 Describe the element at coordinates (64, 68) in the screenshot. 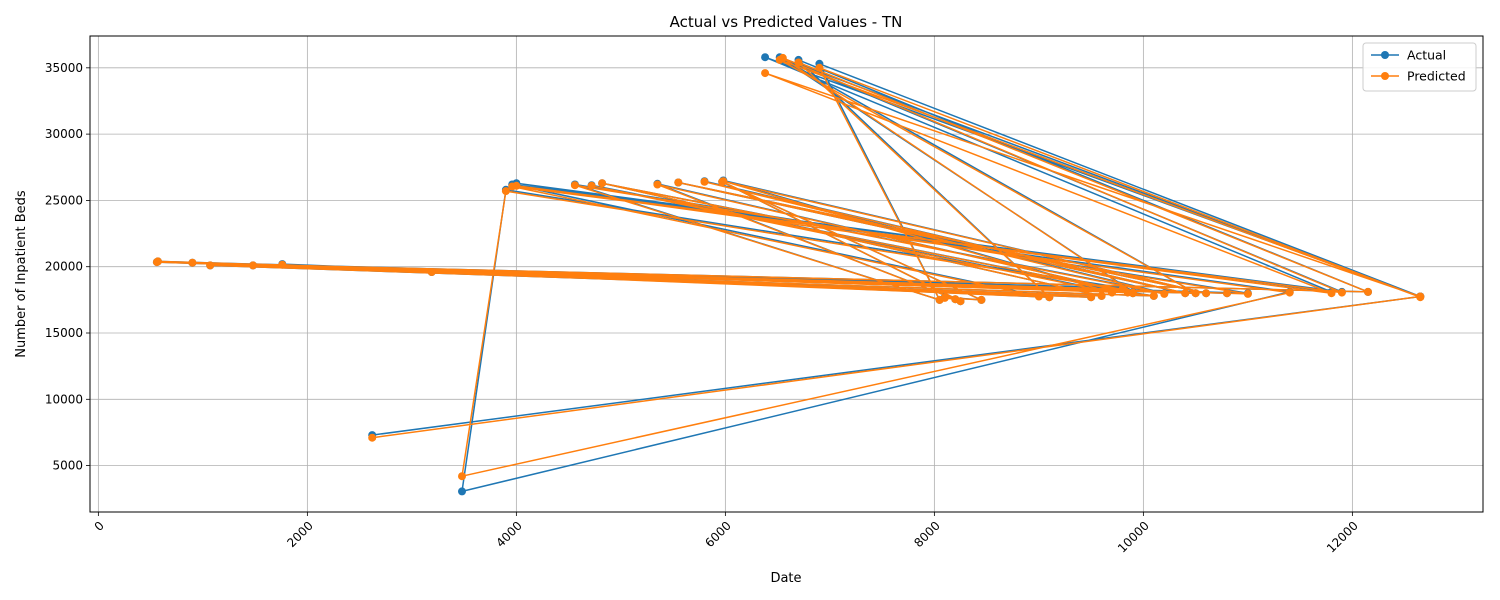

I see `y-tick-label: 35000` at that location.